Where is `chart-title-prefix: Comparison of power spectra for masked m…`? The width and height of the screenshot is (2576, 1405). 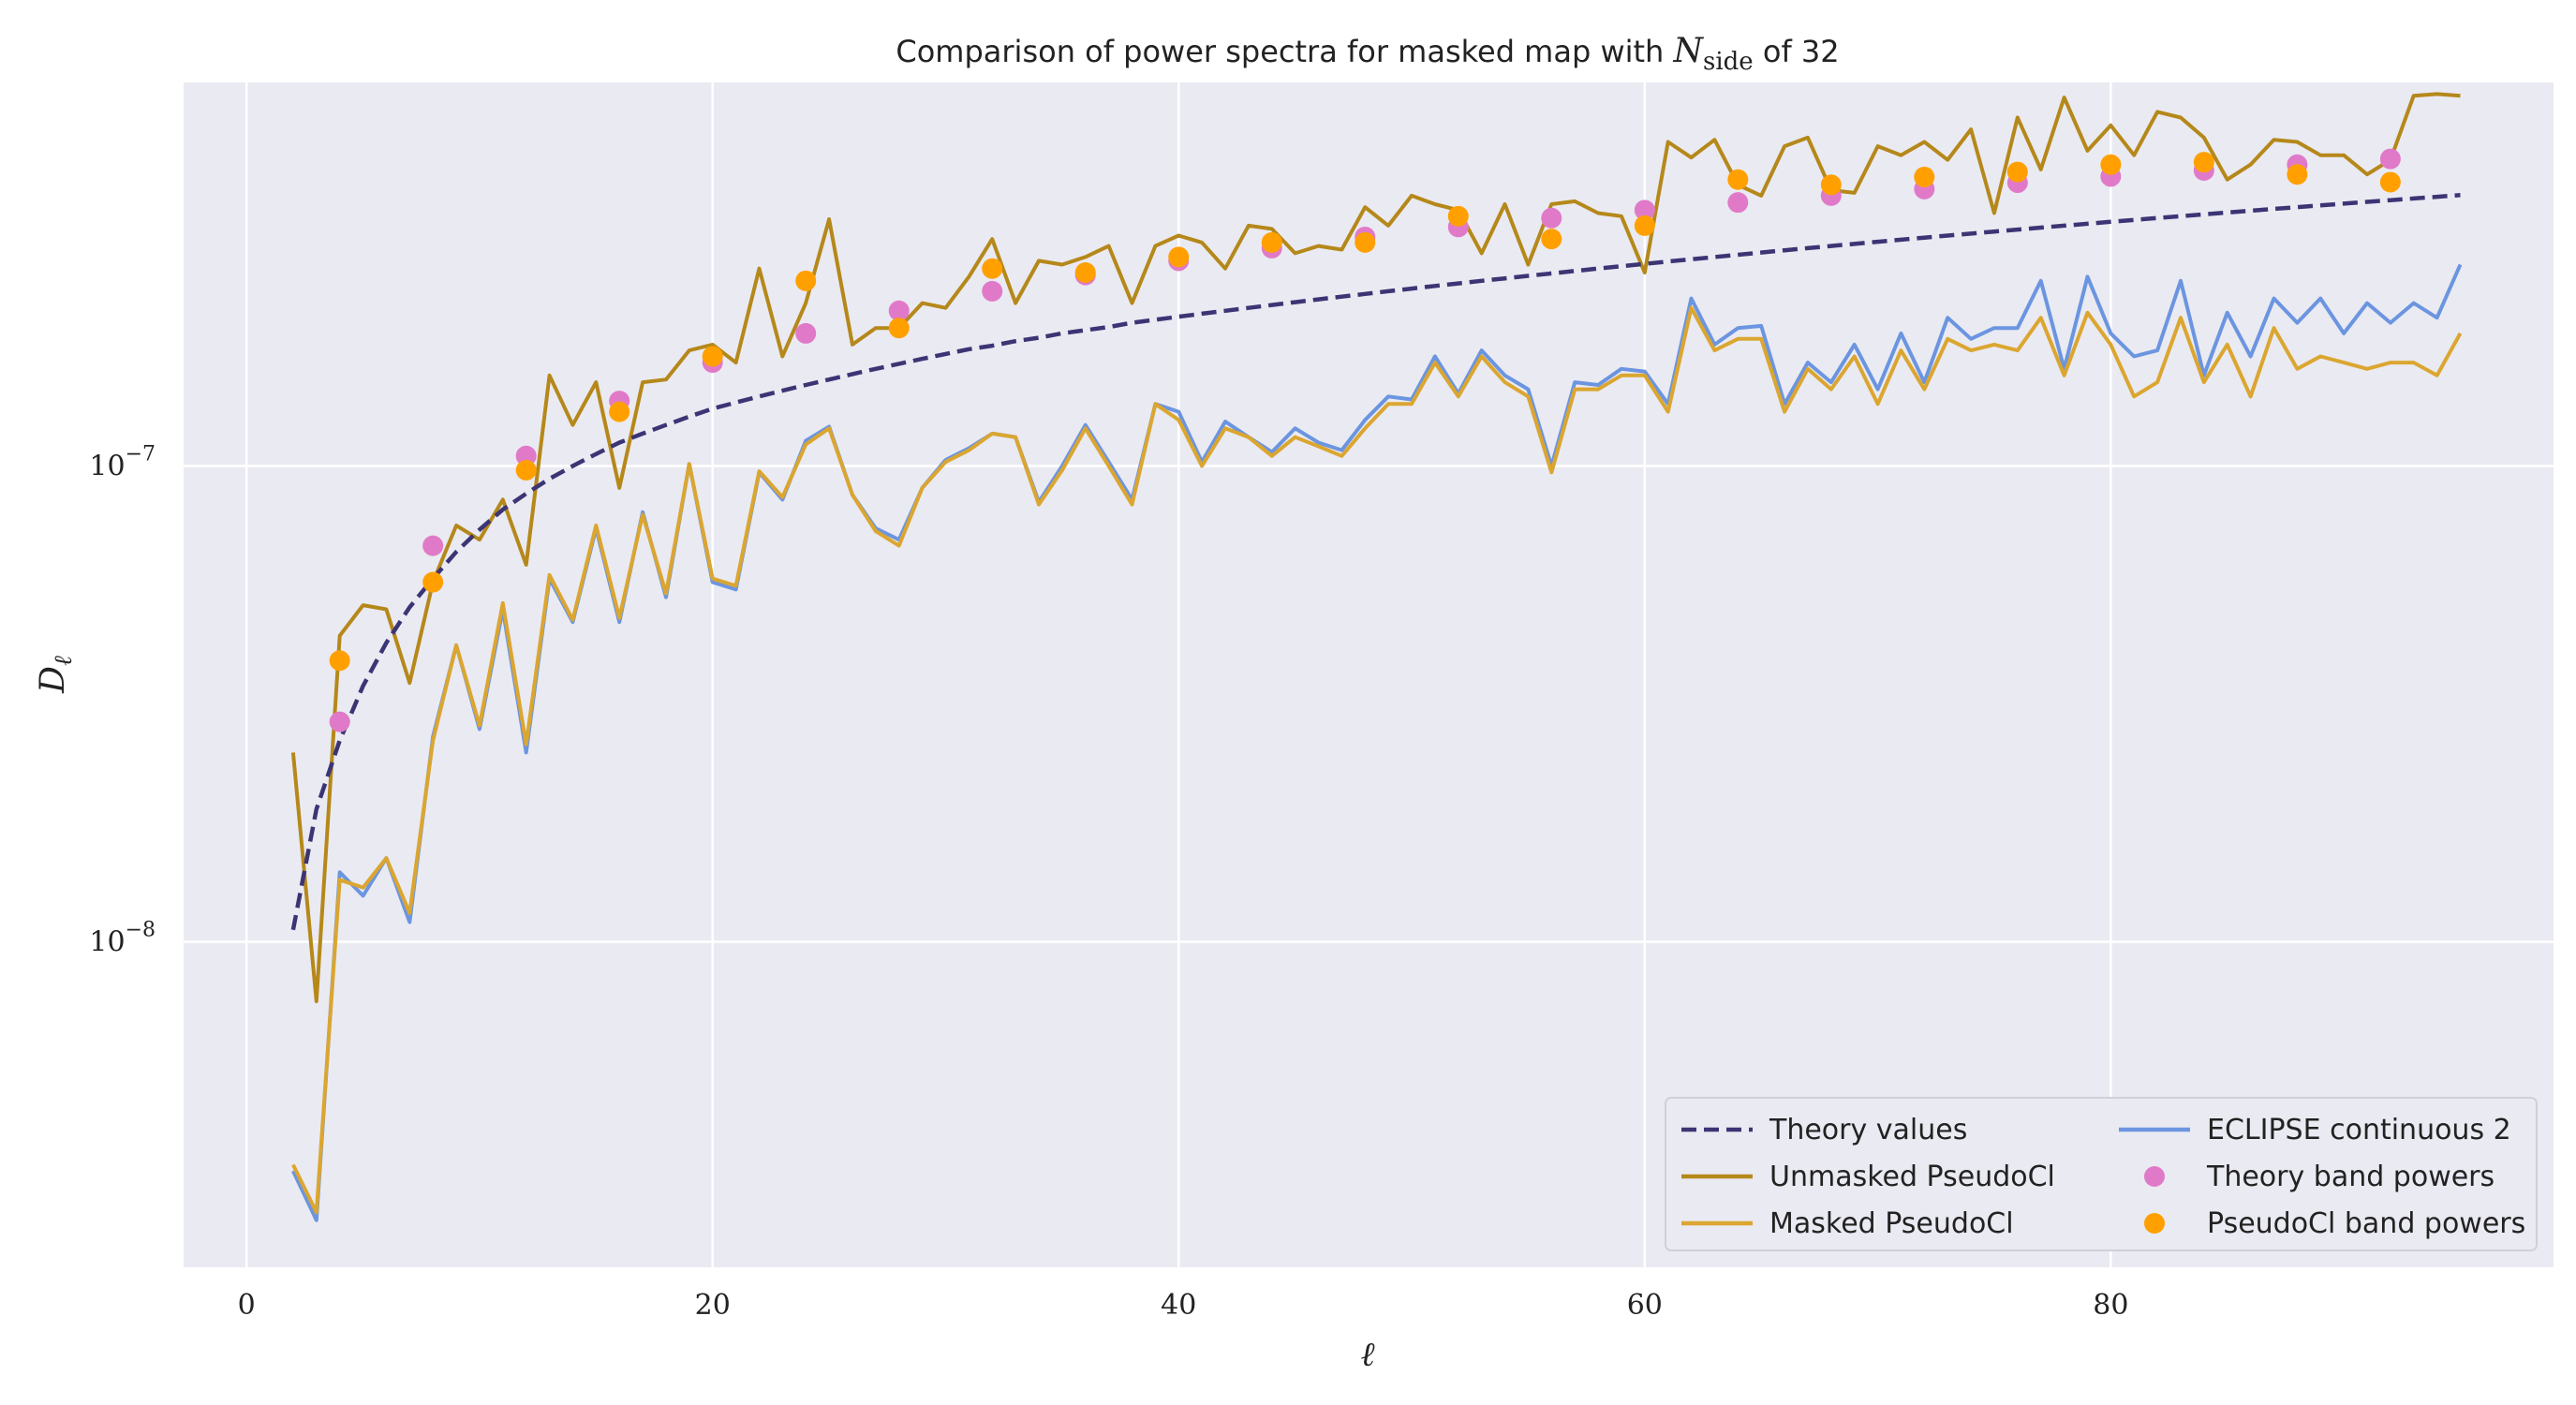 chart-title-prefix: Comparison of power spectra for masked m… is located at coordinates (1284, 51).